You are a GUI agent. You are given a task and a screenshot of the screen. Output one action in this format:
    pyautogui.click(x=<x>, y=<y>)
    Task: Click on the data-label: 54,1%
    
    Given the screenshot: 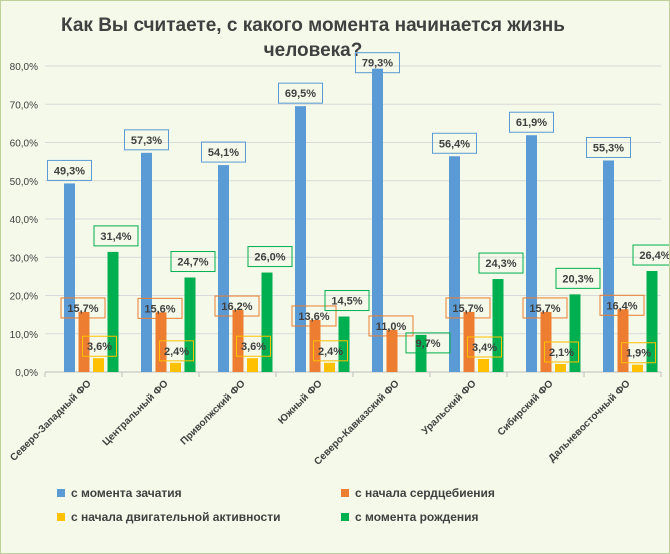 What is the action you would take?
    pyautogui.click(x=223, y=153)
    